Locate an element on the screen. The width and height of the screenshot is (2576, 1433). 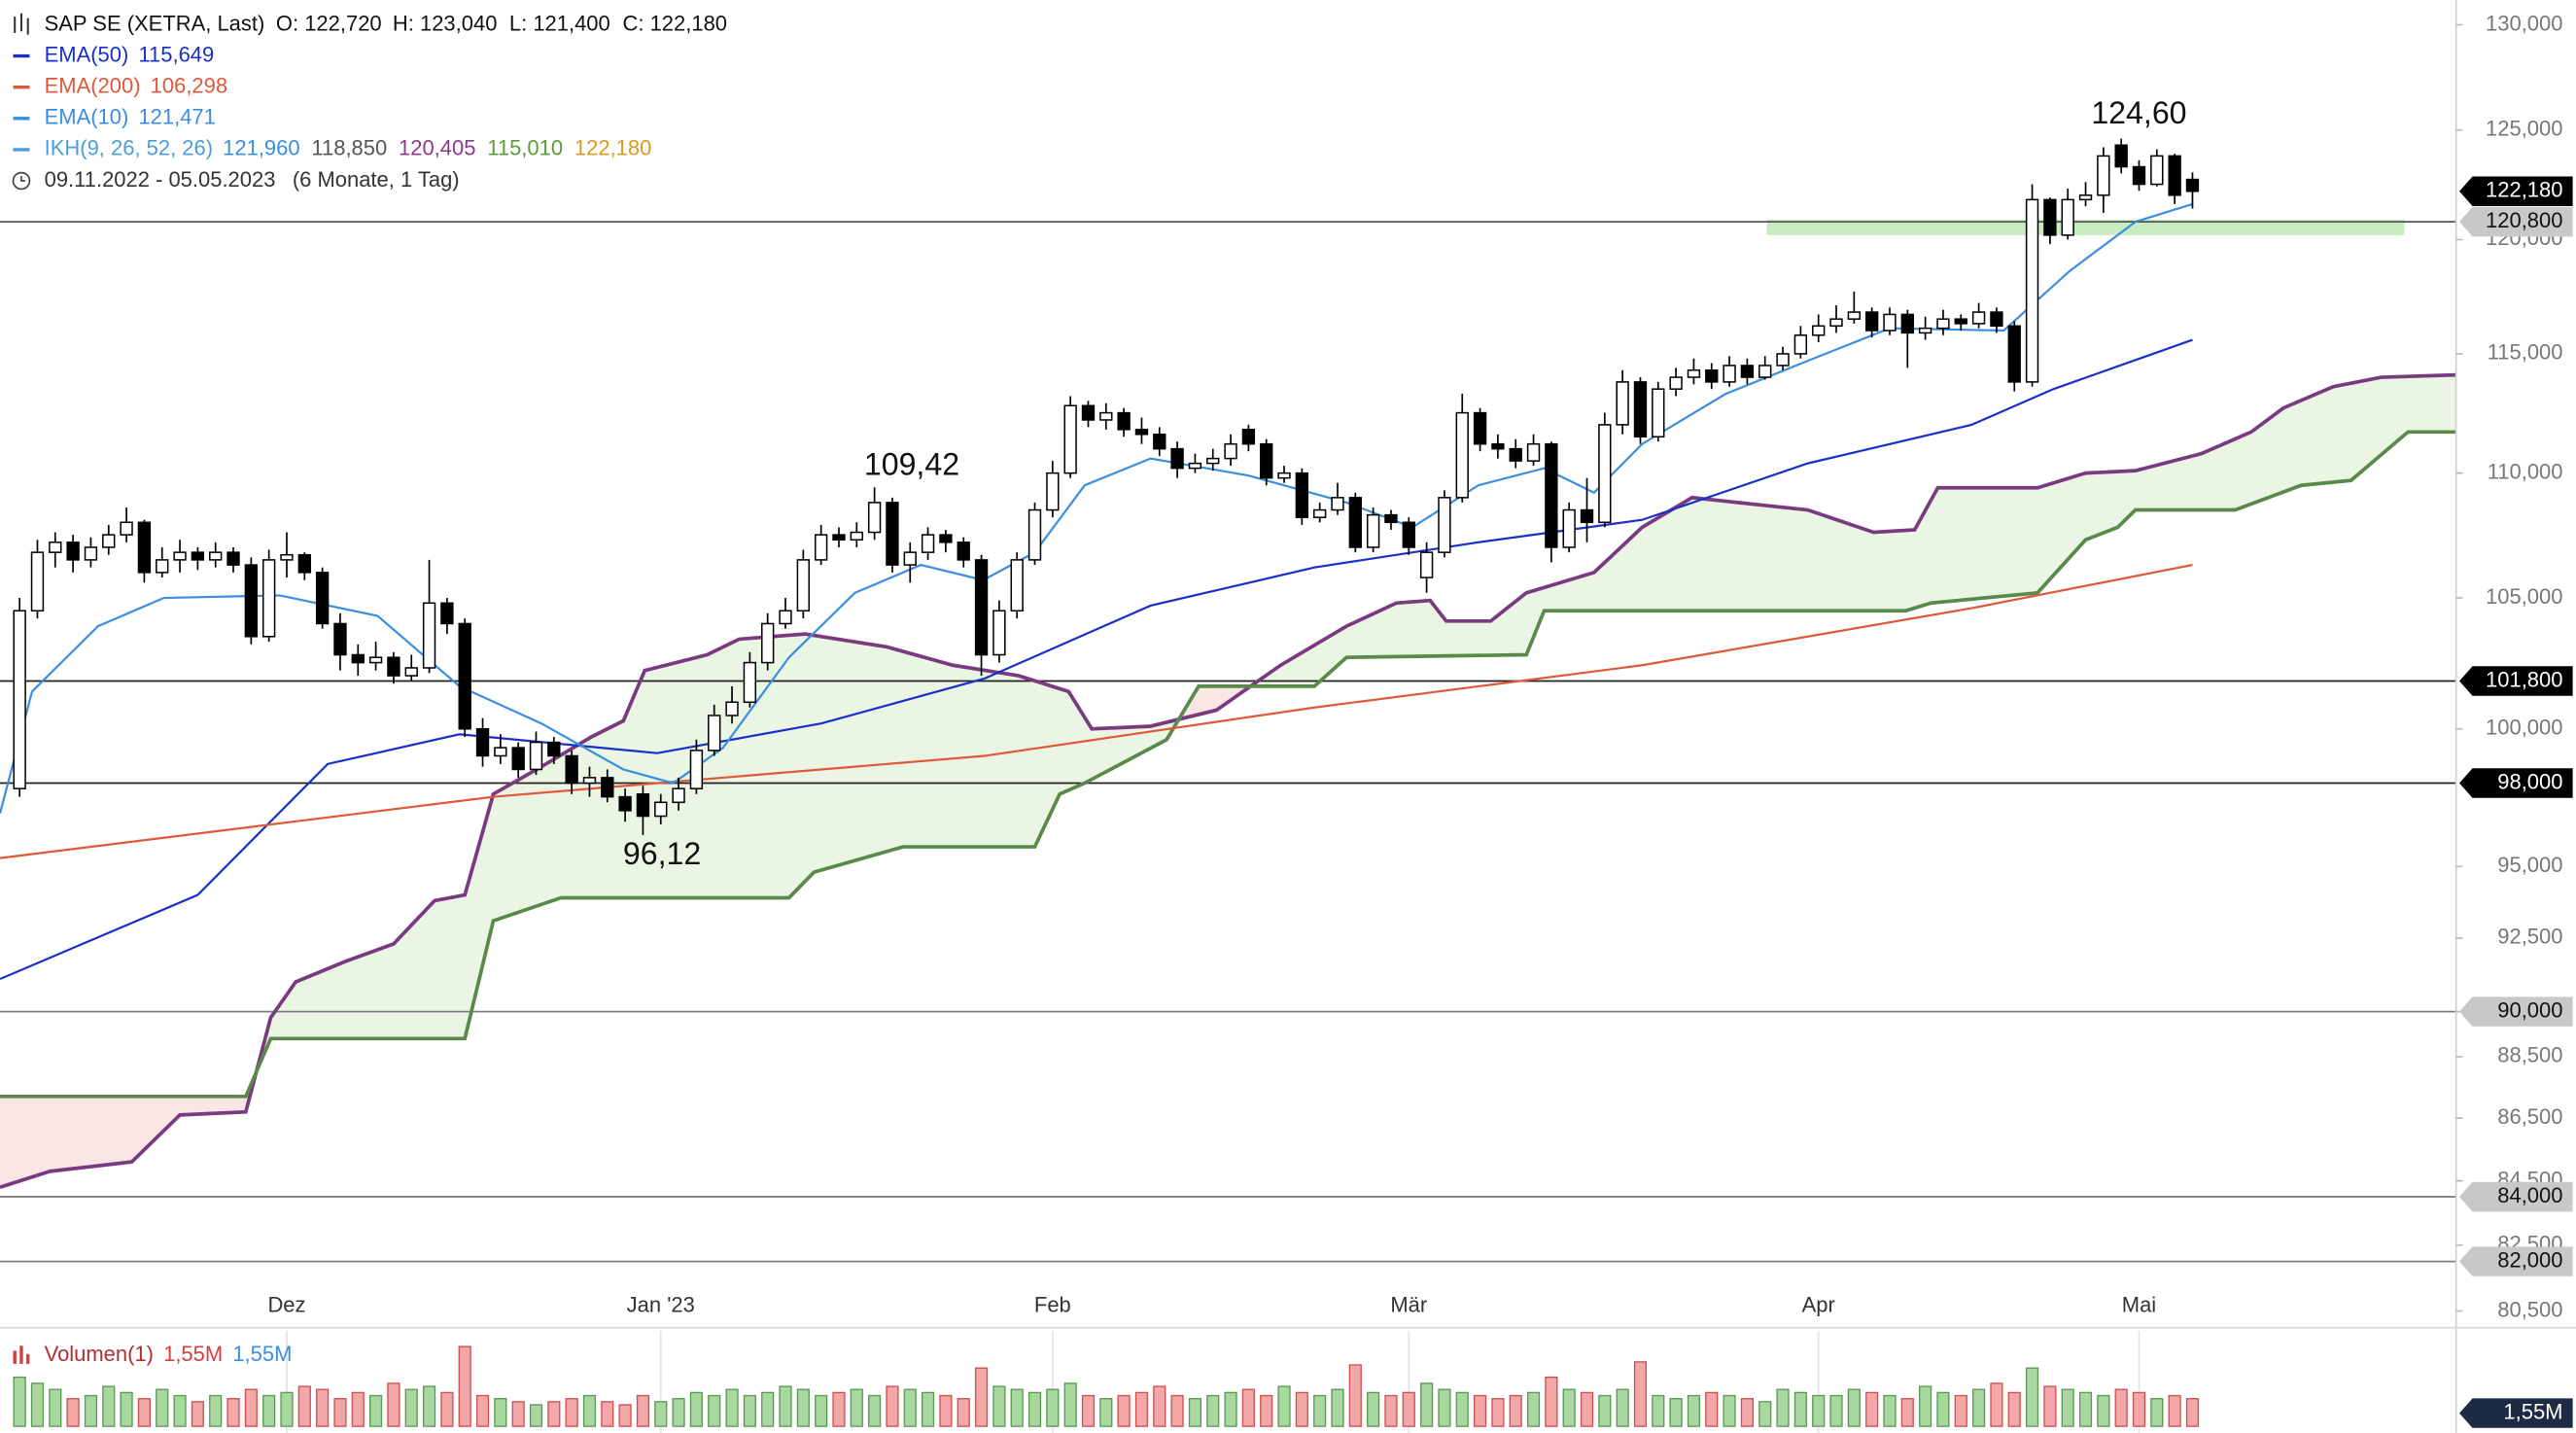
y-tick-label: 130,000 is located at coordinates (2524, 23).